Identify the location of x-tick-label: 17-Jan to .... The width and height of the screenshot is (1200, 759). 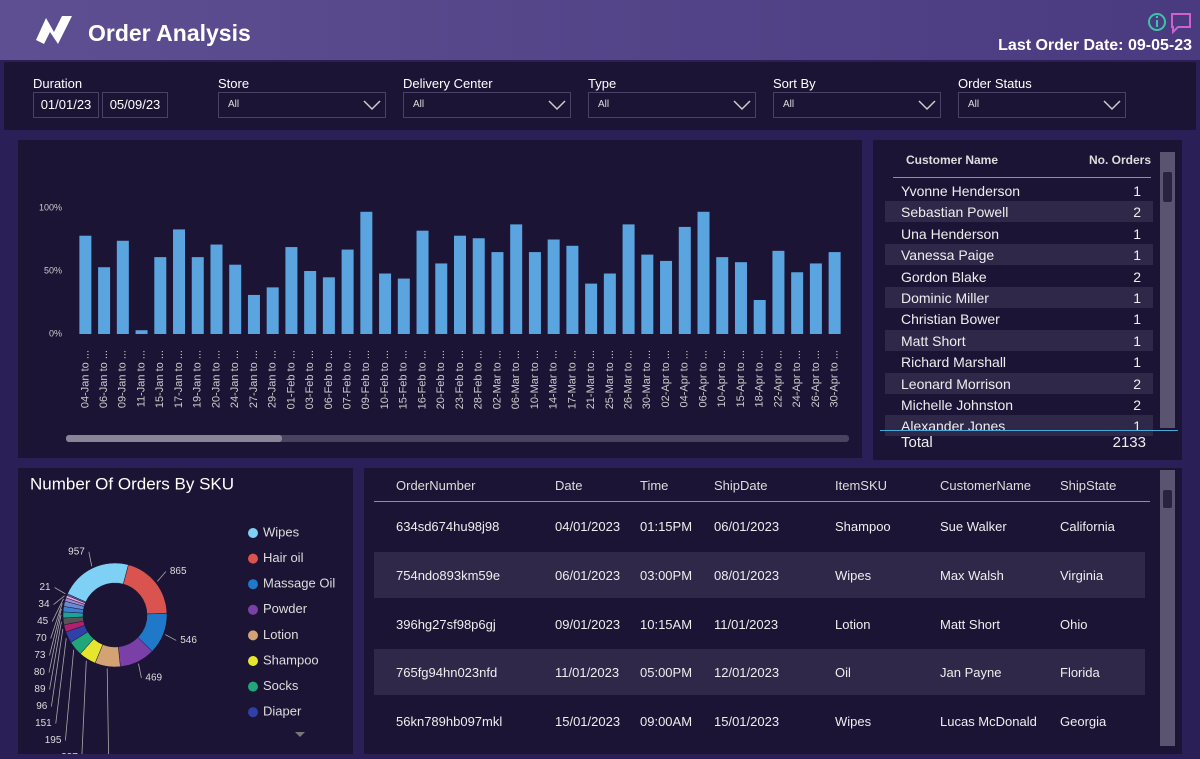
(179, 379).